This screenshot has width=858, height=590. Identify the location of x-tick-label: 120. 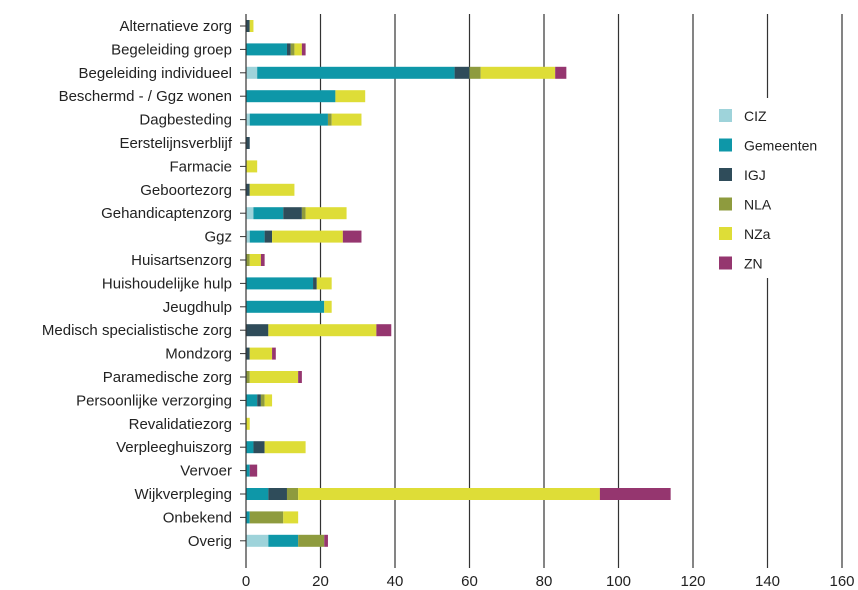
(692, 581).